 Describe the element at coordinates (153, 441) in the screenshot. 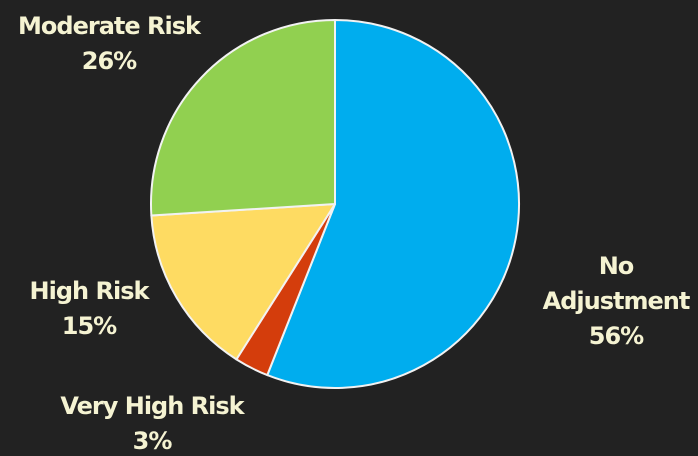

I see `slice-percent: 3%` at that location.